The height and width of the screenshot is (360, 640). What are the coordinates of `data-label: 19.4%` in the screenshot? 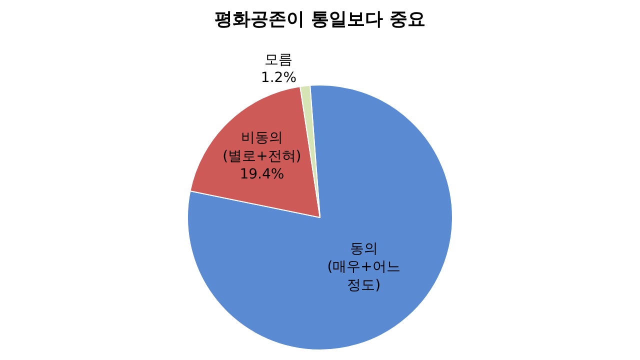 It's located at (262, 174).